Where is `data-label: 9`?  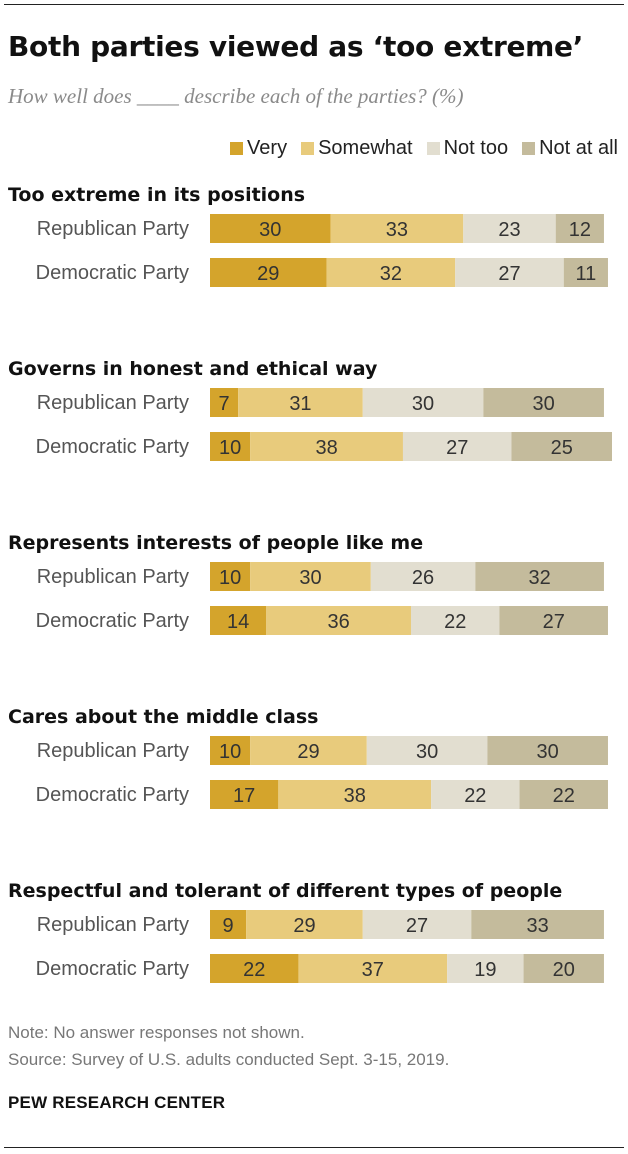
data-label: 9 is located at coordinates (228, 926).